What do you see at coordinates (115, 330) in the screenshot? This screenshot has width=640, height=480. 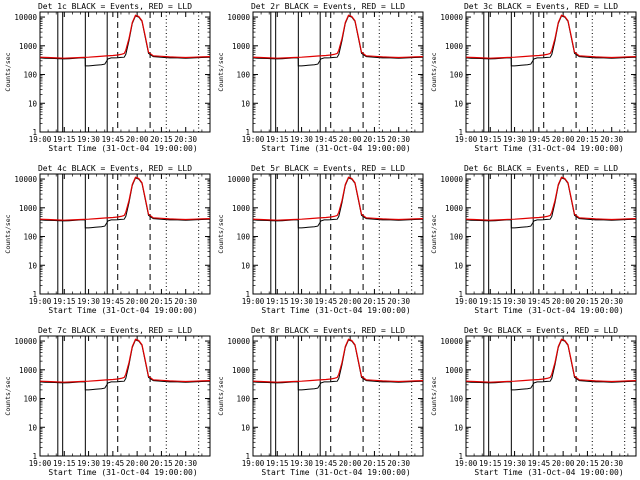 I see `plot-title: Det 7c BLACK = Events, RED = LLD` at bounding box center [115, 330].